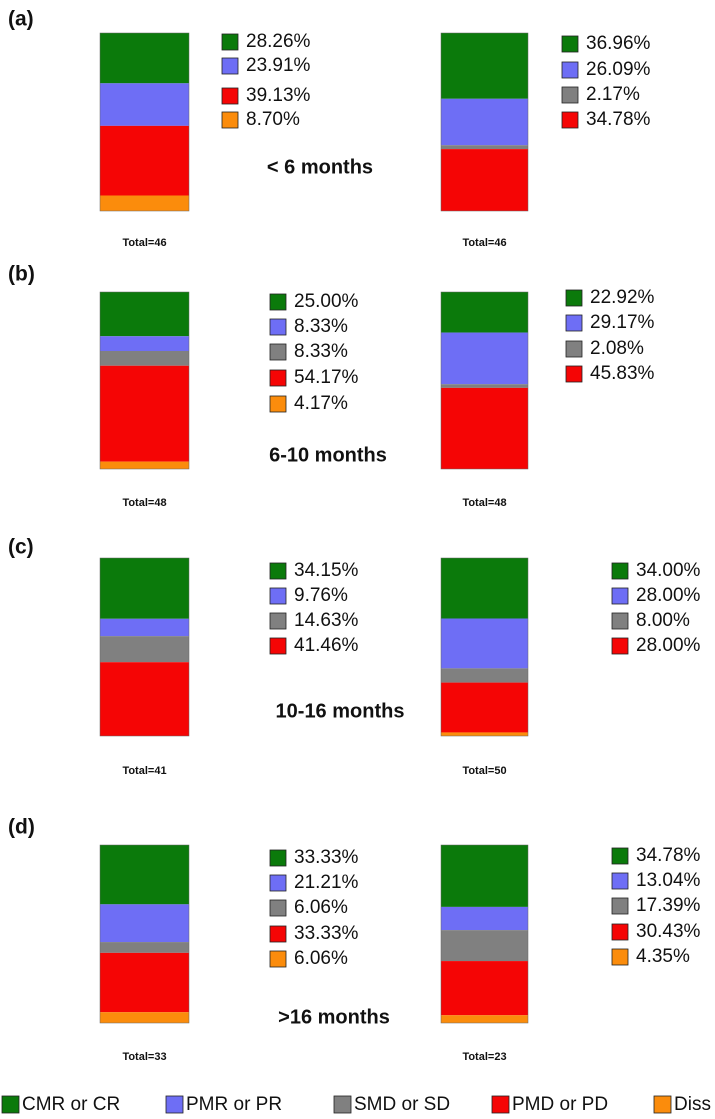  Describe the element at coordinates (668, 570) in the screenshot. I see `value-label: 34.00%` at that location.